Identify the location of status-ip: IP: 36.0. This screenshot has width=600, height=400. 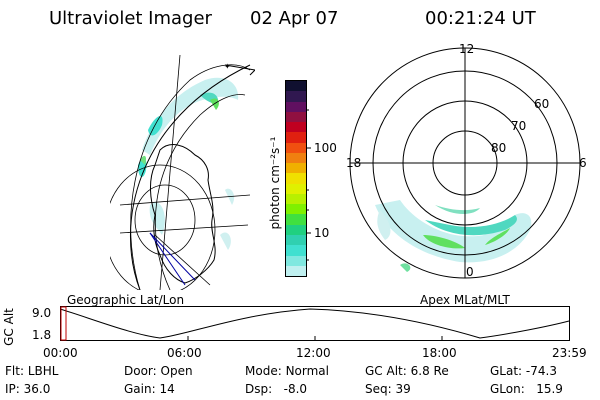
(28, 389).